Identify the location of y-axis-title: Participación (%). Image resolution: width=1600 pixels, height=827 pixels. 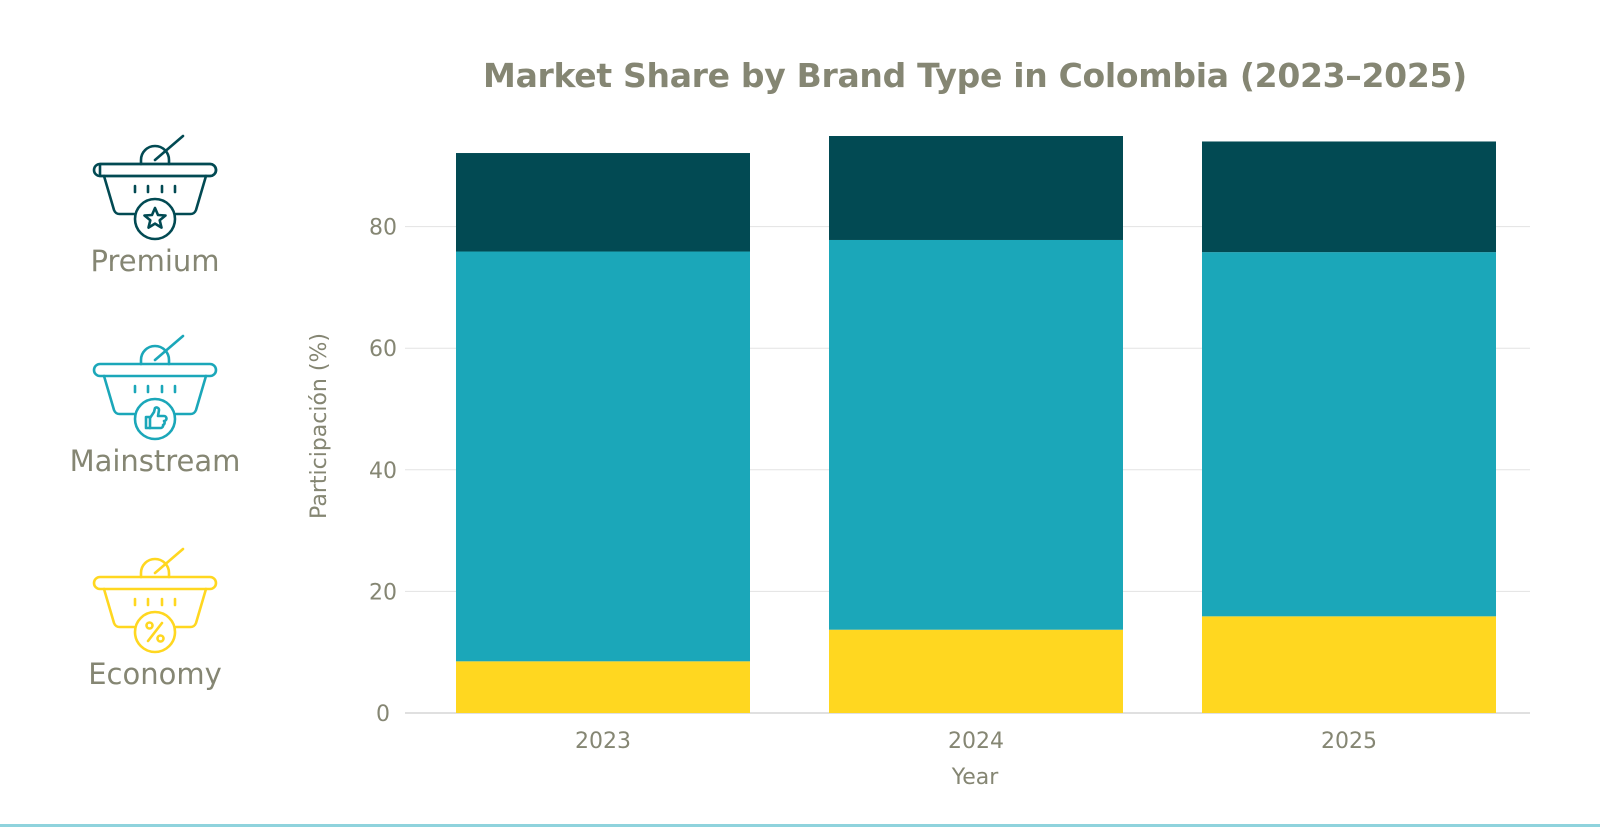
(319, 426).